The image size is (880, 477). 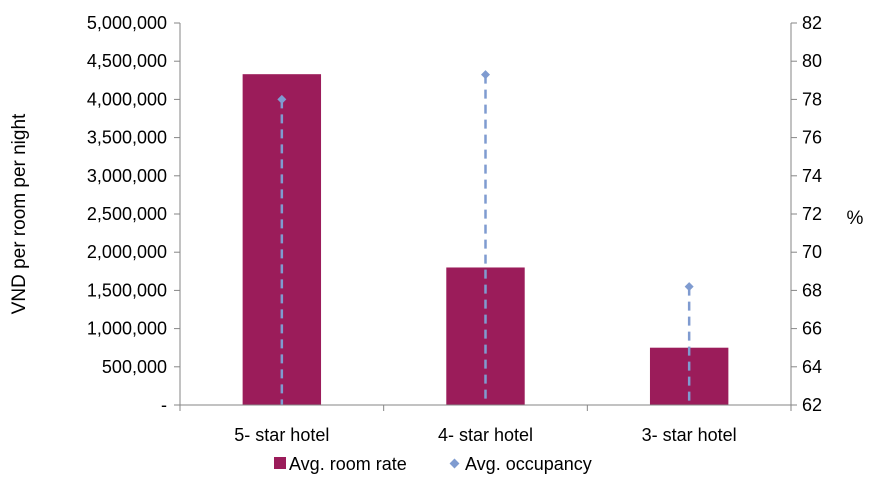 I want to click on right-tick-label: 72, so click(x=812, y=214).